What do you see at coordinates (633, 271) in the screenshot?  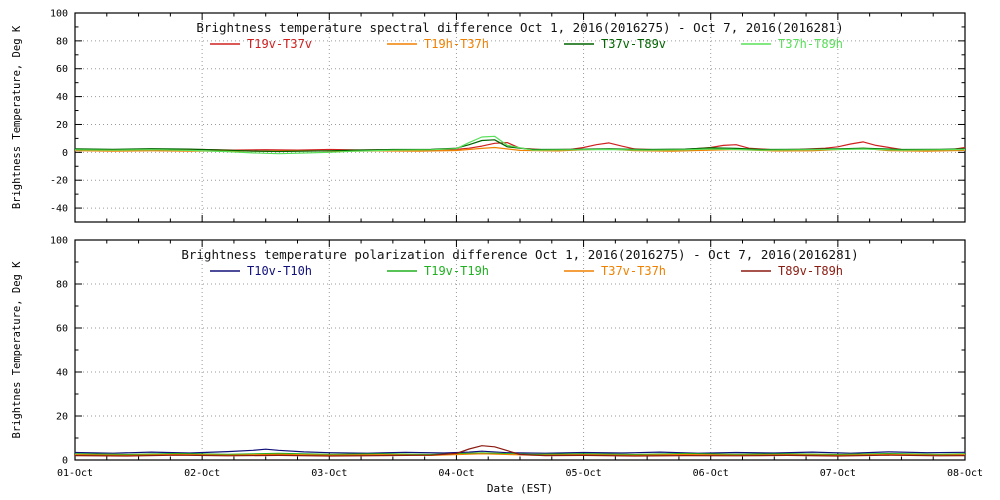 I see `legend-label-T37v-T37h: T37v-T37h` at bounding box center [633, 271].